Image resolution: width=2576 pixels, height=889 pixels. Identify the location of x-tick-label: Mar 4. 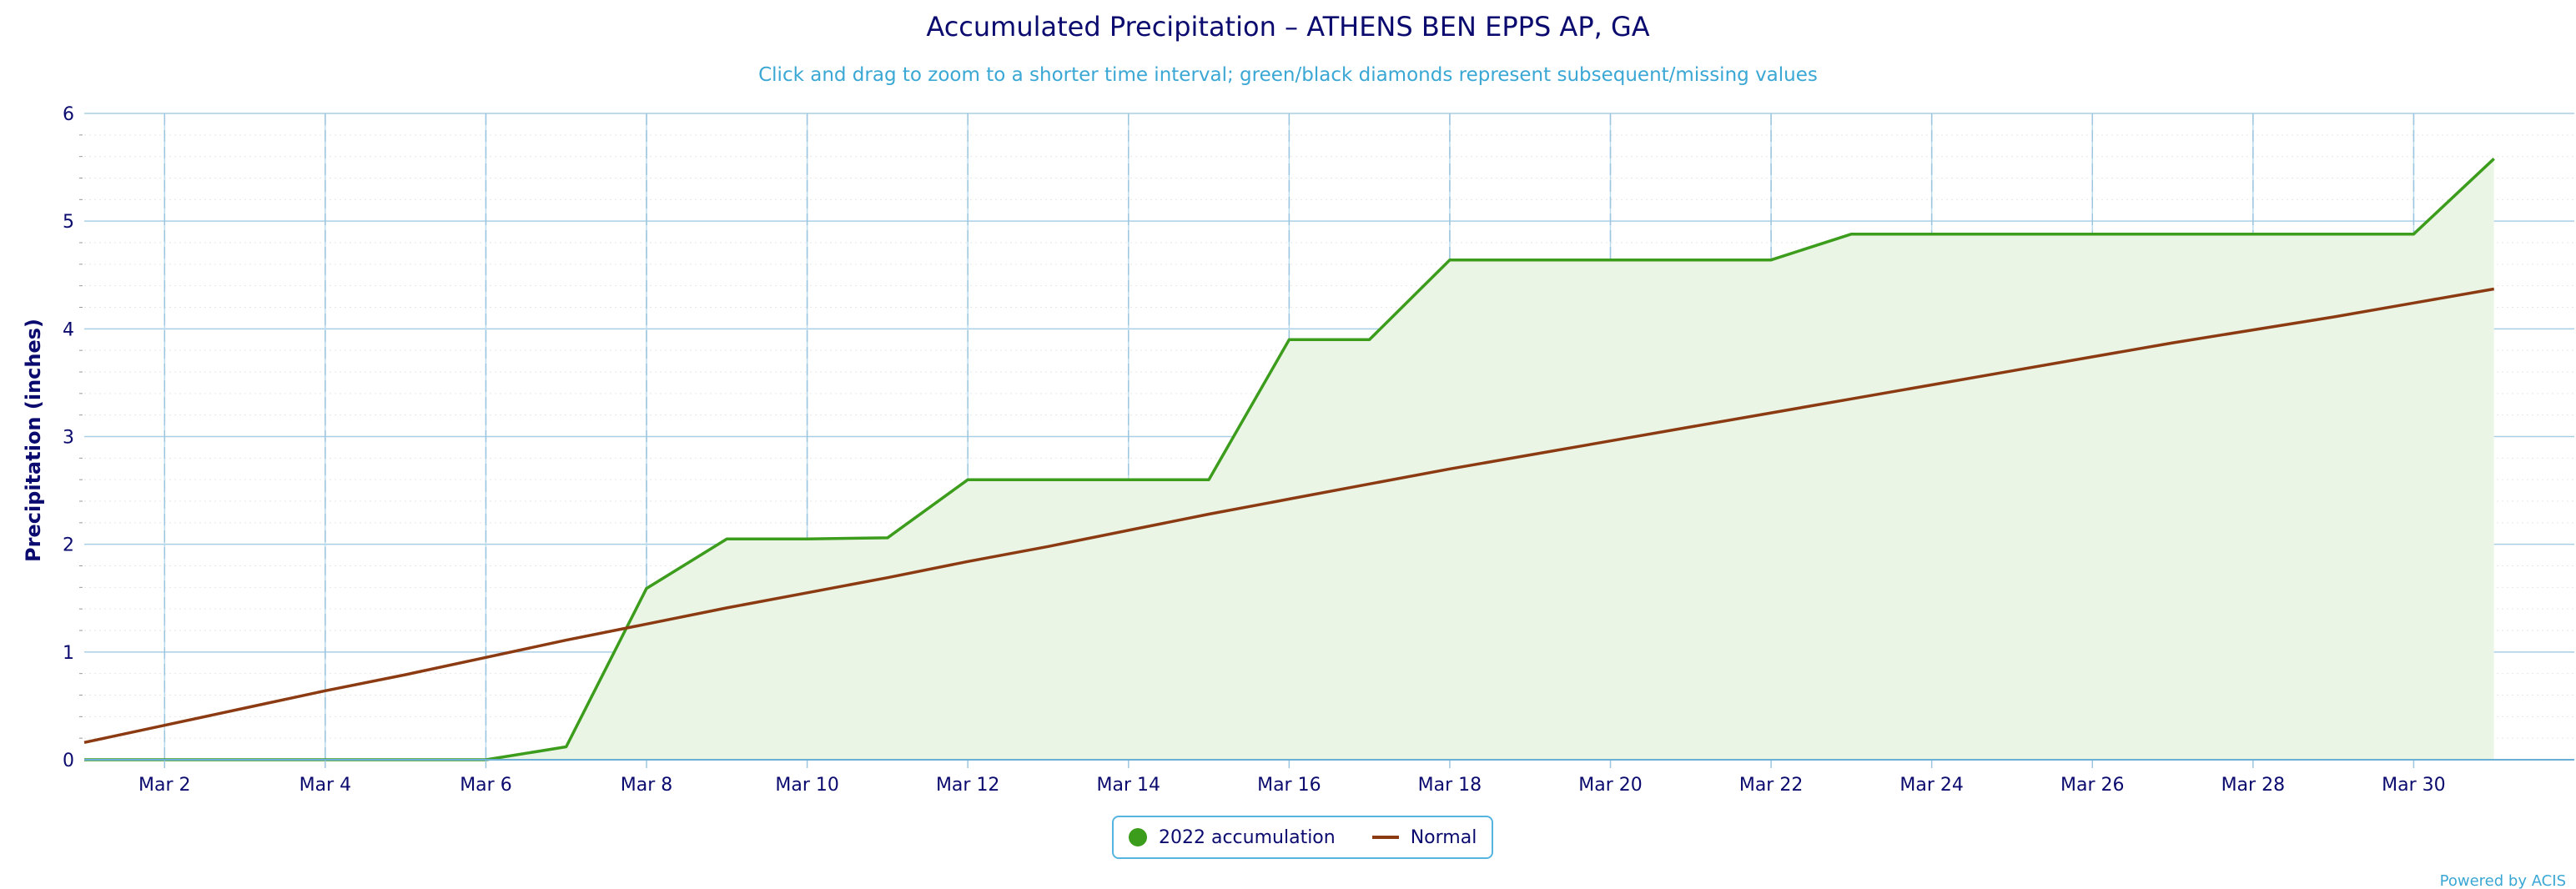
(325, 785).